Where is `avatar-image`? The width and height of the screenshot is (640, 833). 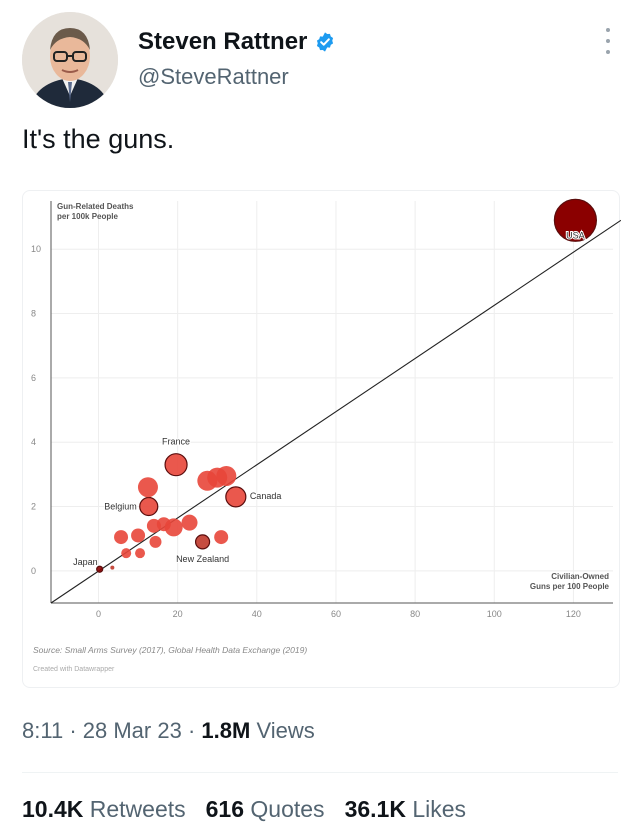 avatar-image is located at coordinates (70, 60).